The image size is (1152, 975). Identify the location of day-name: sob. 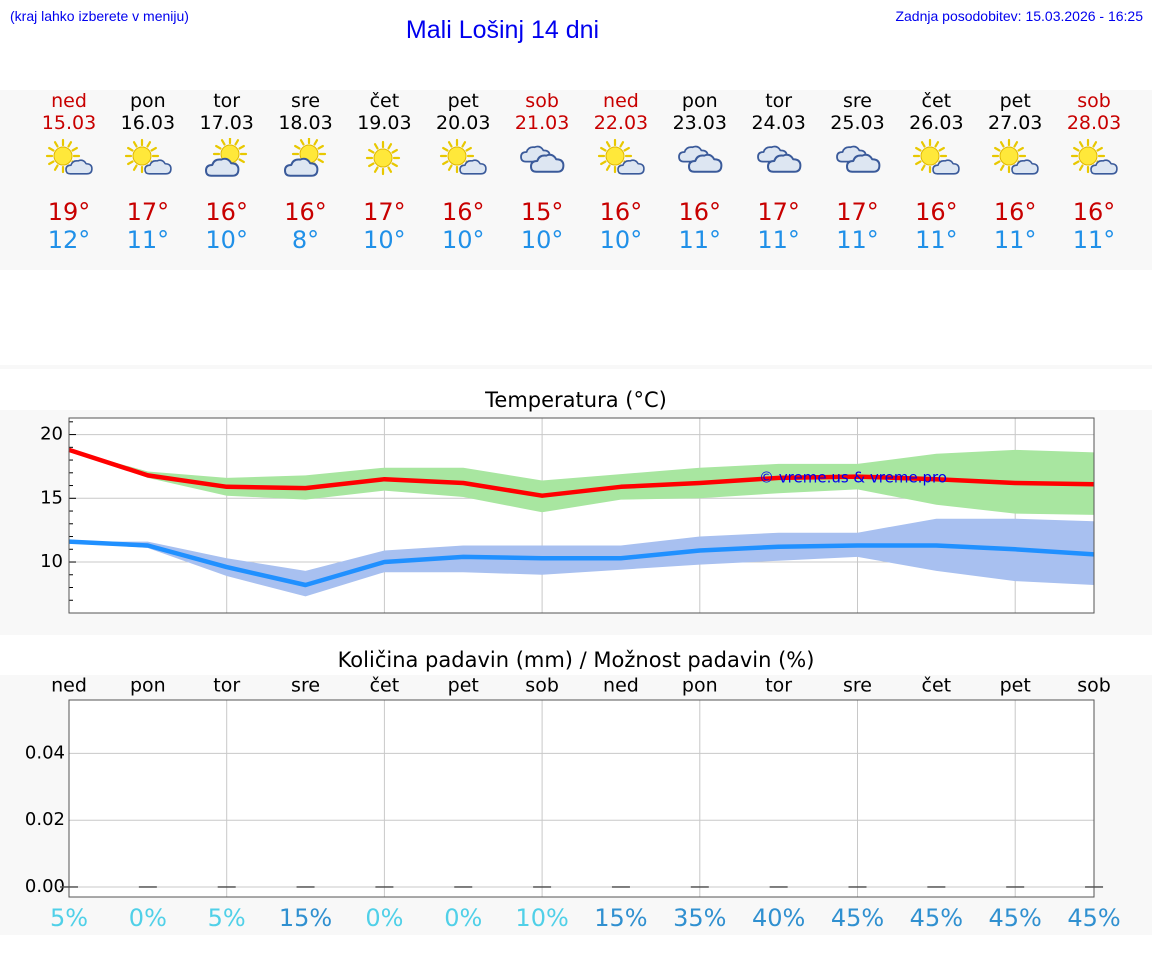
(542, 101).